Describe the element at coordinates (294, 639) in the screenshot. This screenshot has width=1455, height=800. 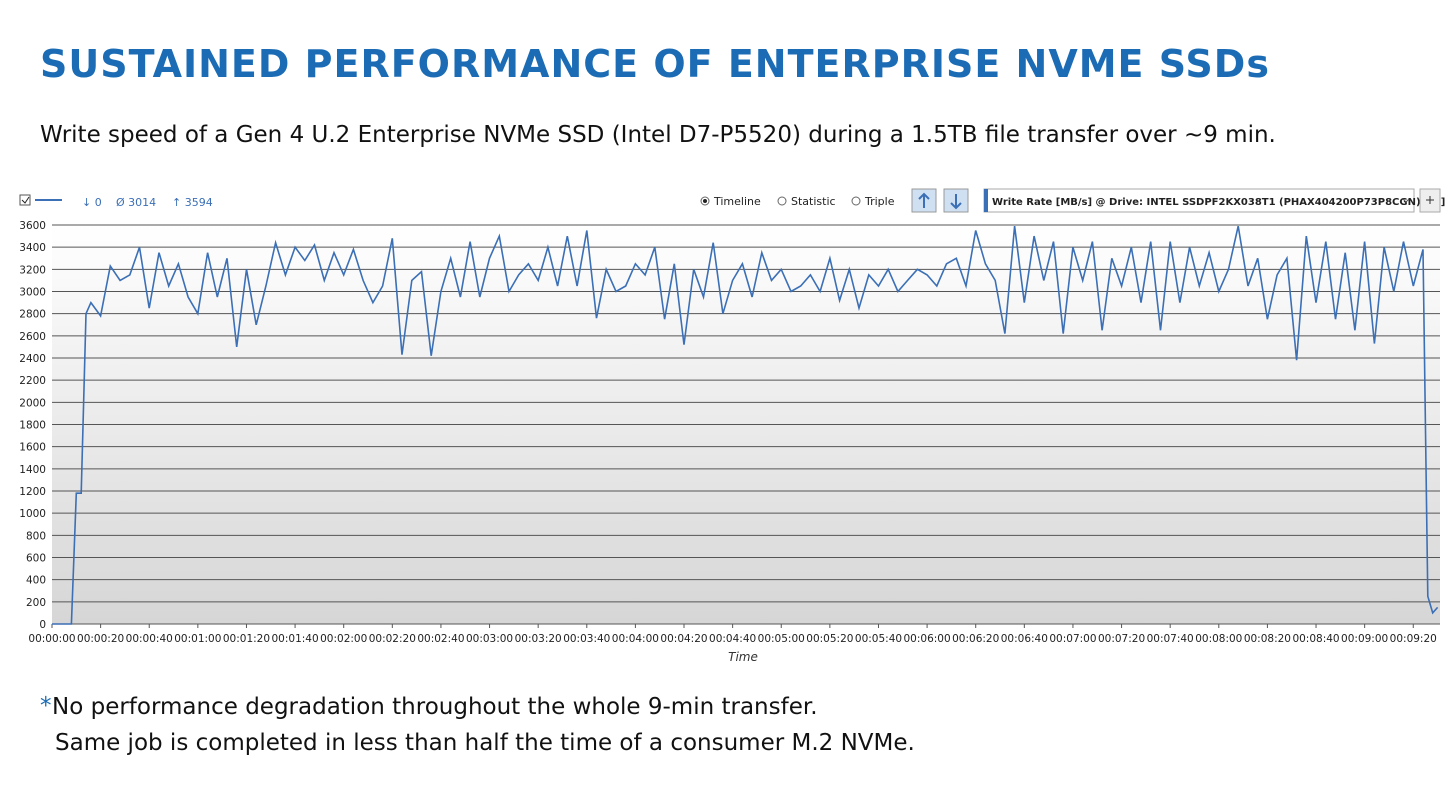
I see `x-tick-label: 00:01:40` at that location.